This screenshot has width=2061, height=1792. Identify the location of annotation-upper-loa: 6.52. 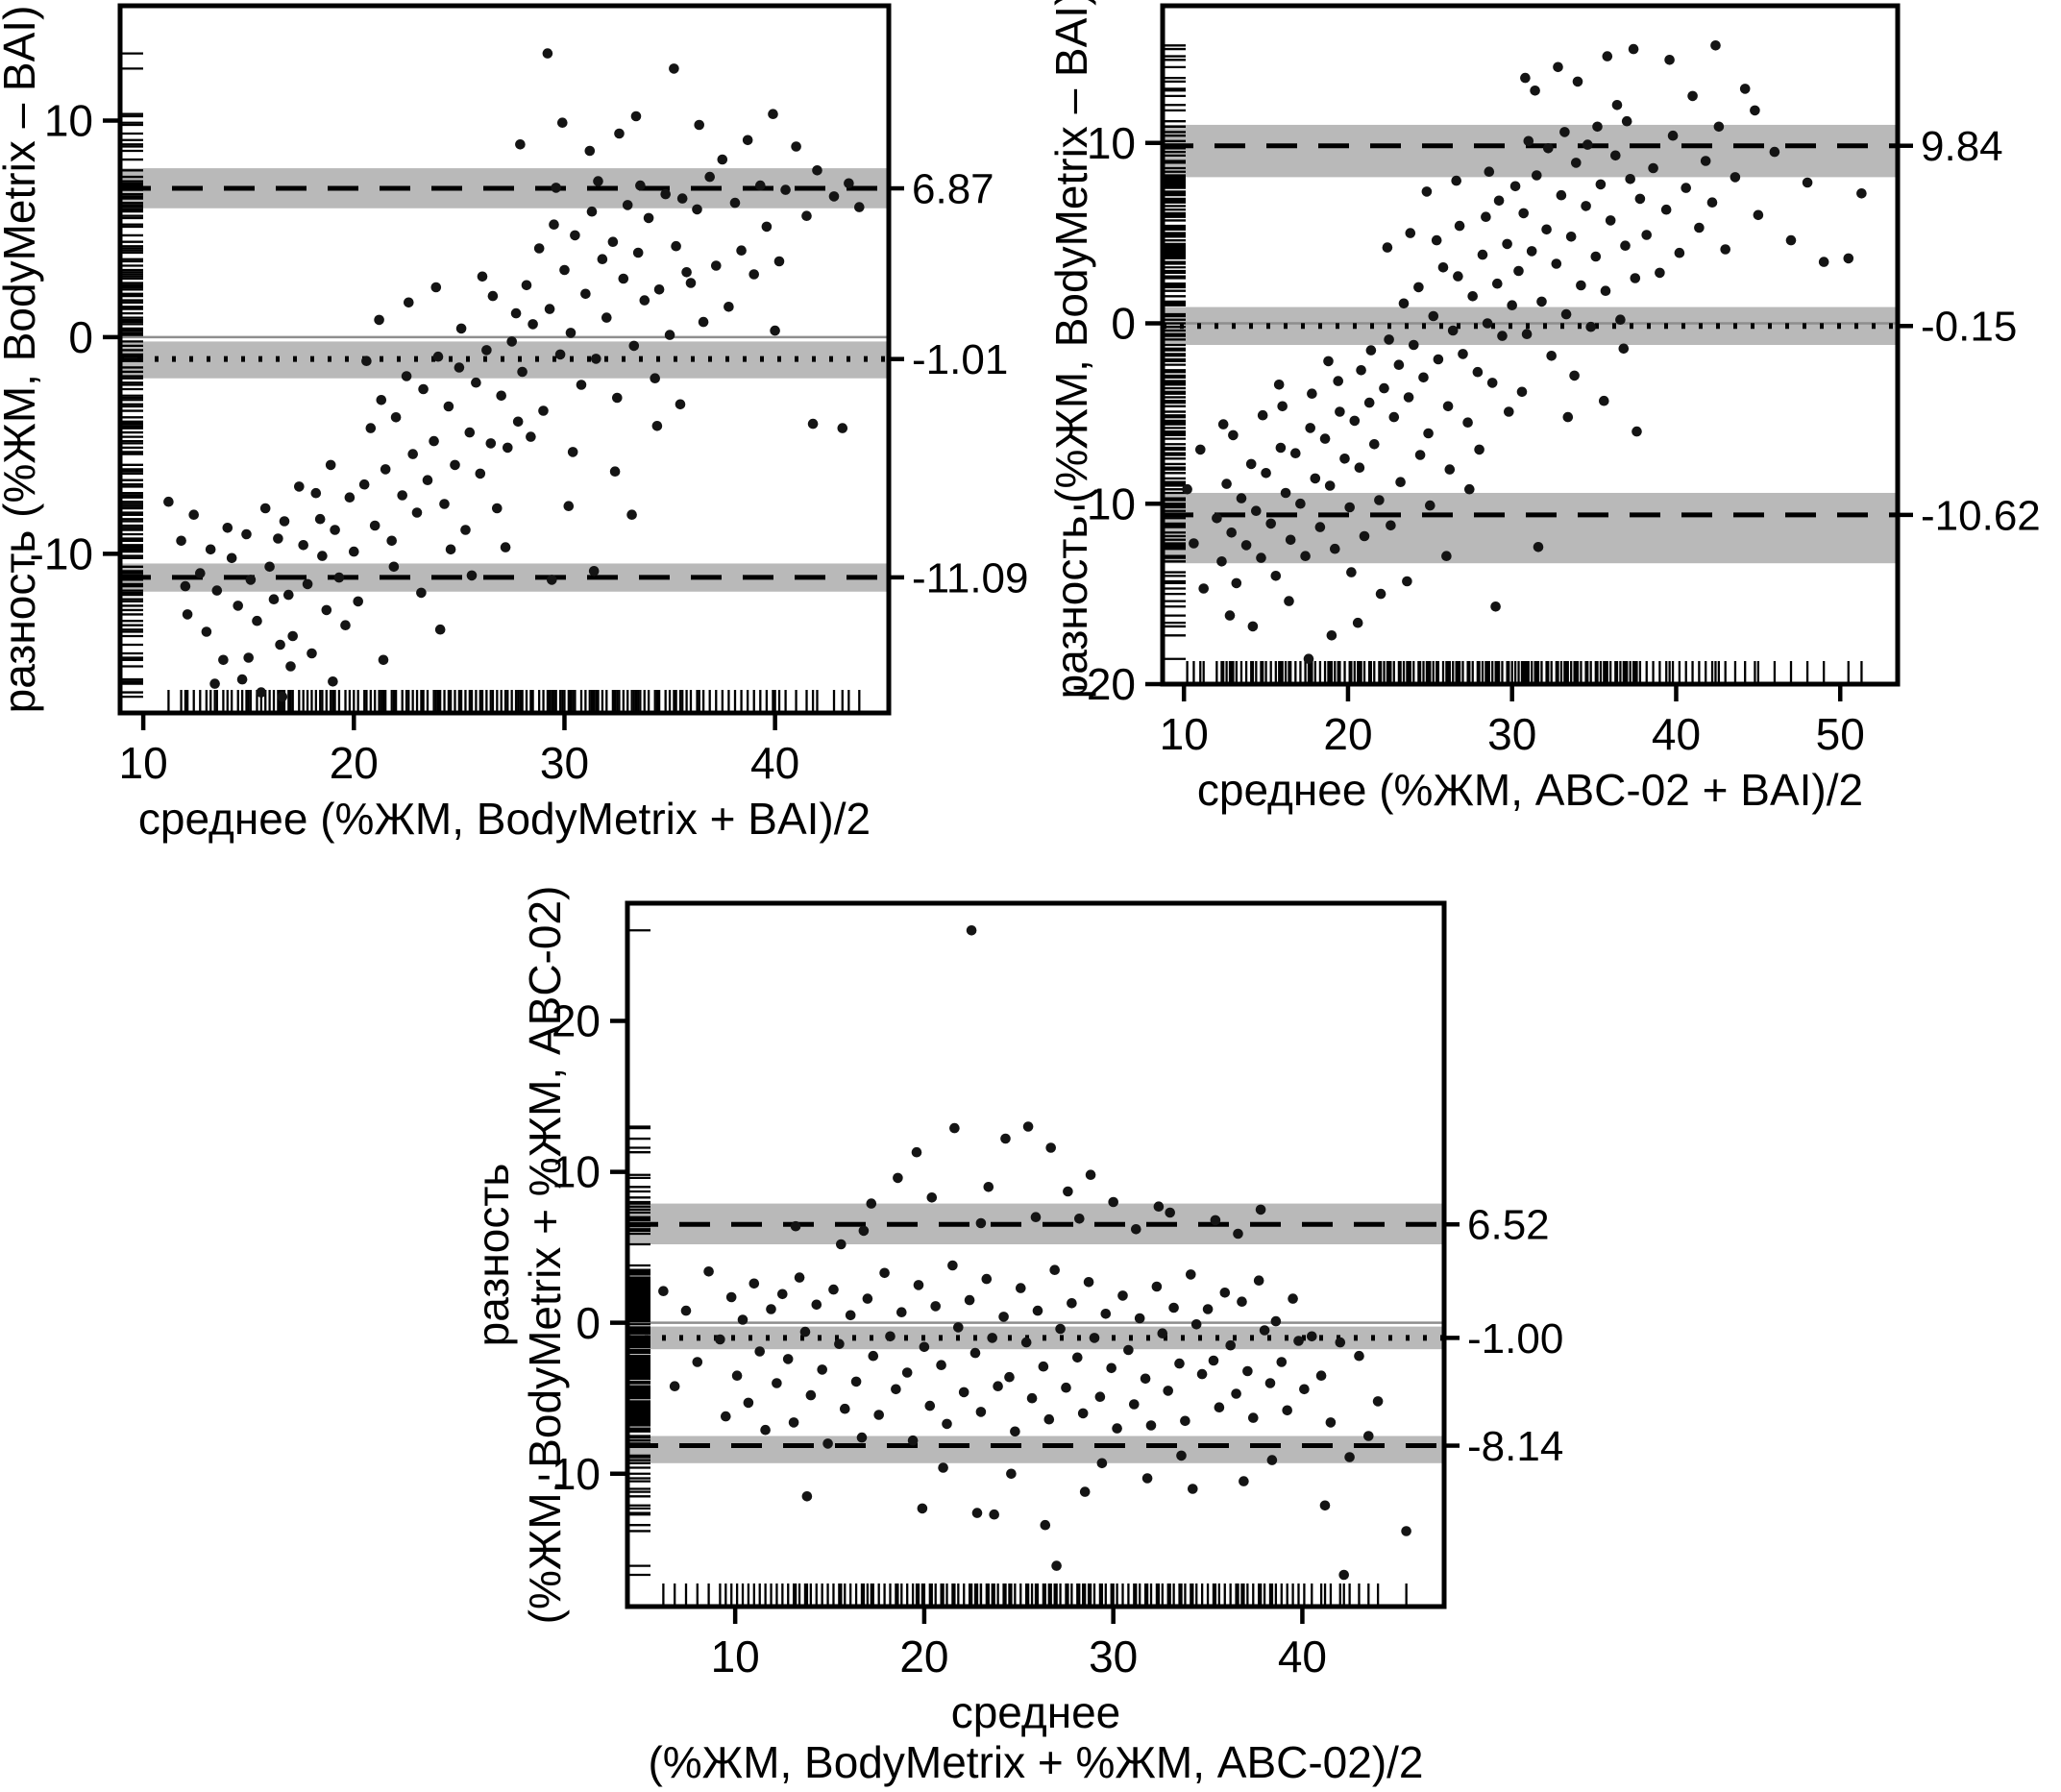
(1508, 1226).